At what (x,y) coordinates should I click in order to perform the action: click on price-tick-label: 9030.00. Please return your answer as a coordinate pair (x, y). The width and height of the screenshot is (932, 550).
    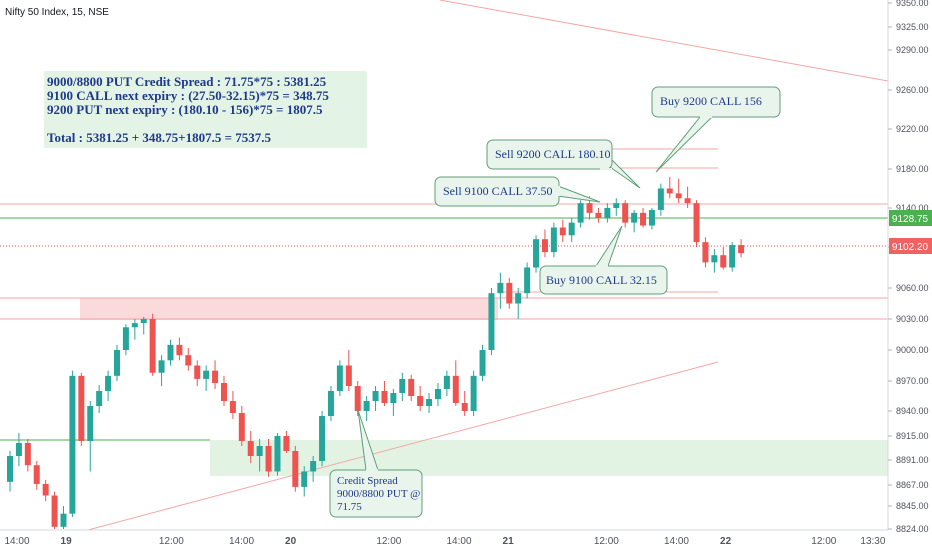
    Looking at the image, I should click on (912, 319).